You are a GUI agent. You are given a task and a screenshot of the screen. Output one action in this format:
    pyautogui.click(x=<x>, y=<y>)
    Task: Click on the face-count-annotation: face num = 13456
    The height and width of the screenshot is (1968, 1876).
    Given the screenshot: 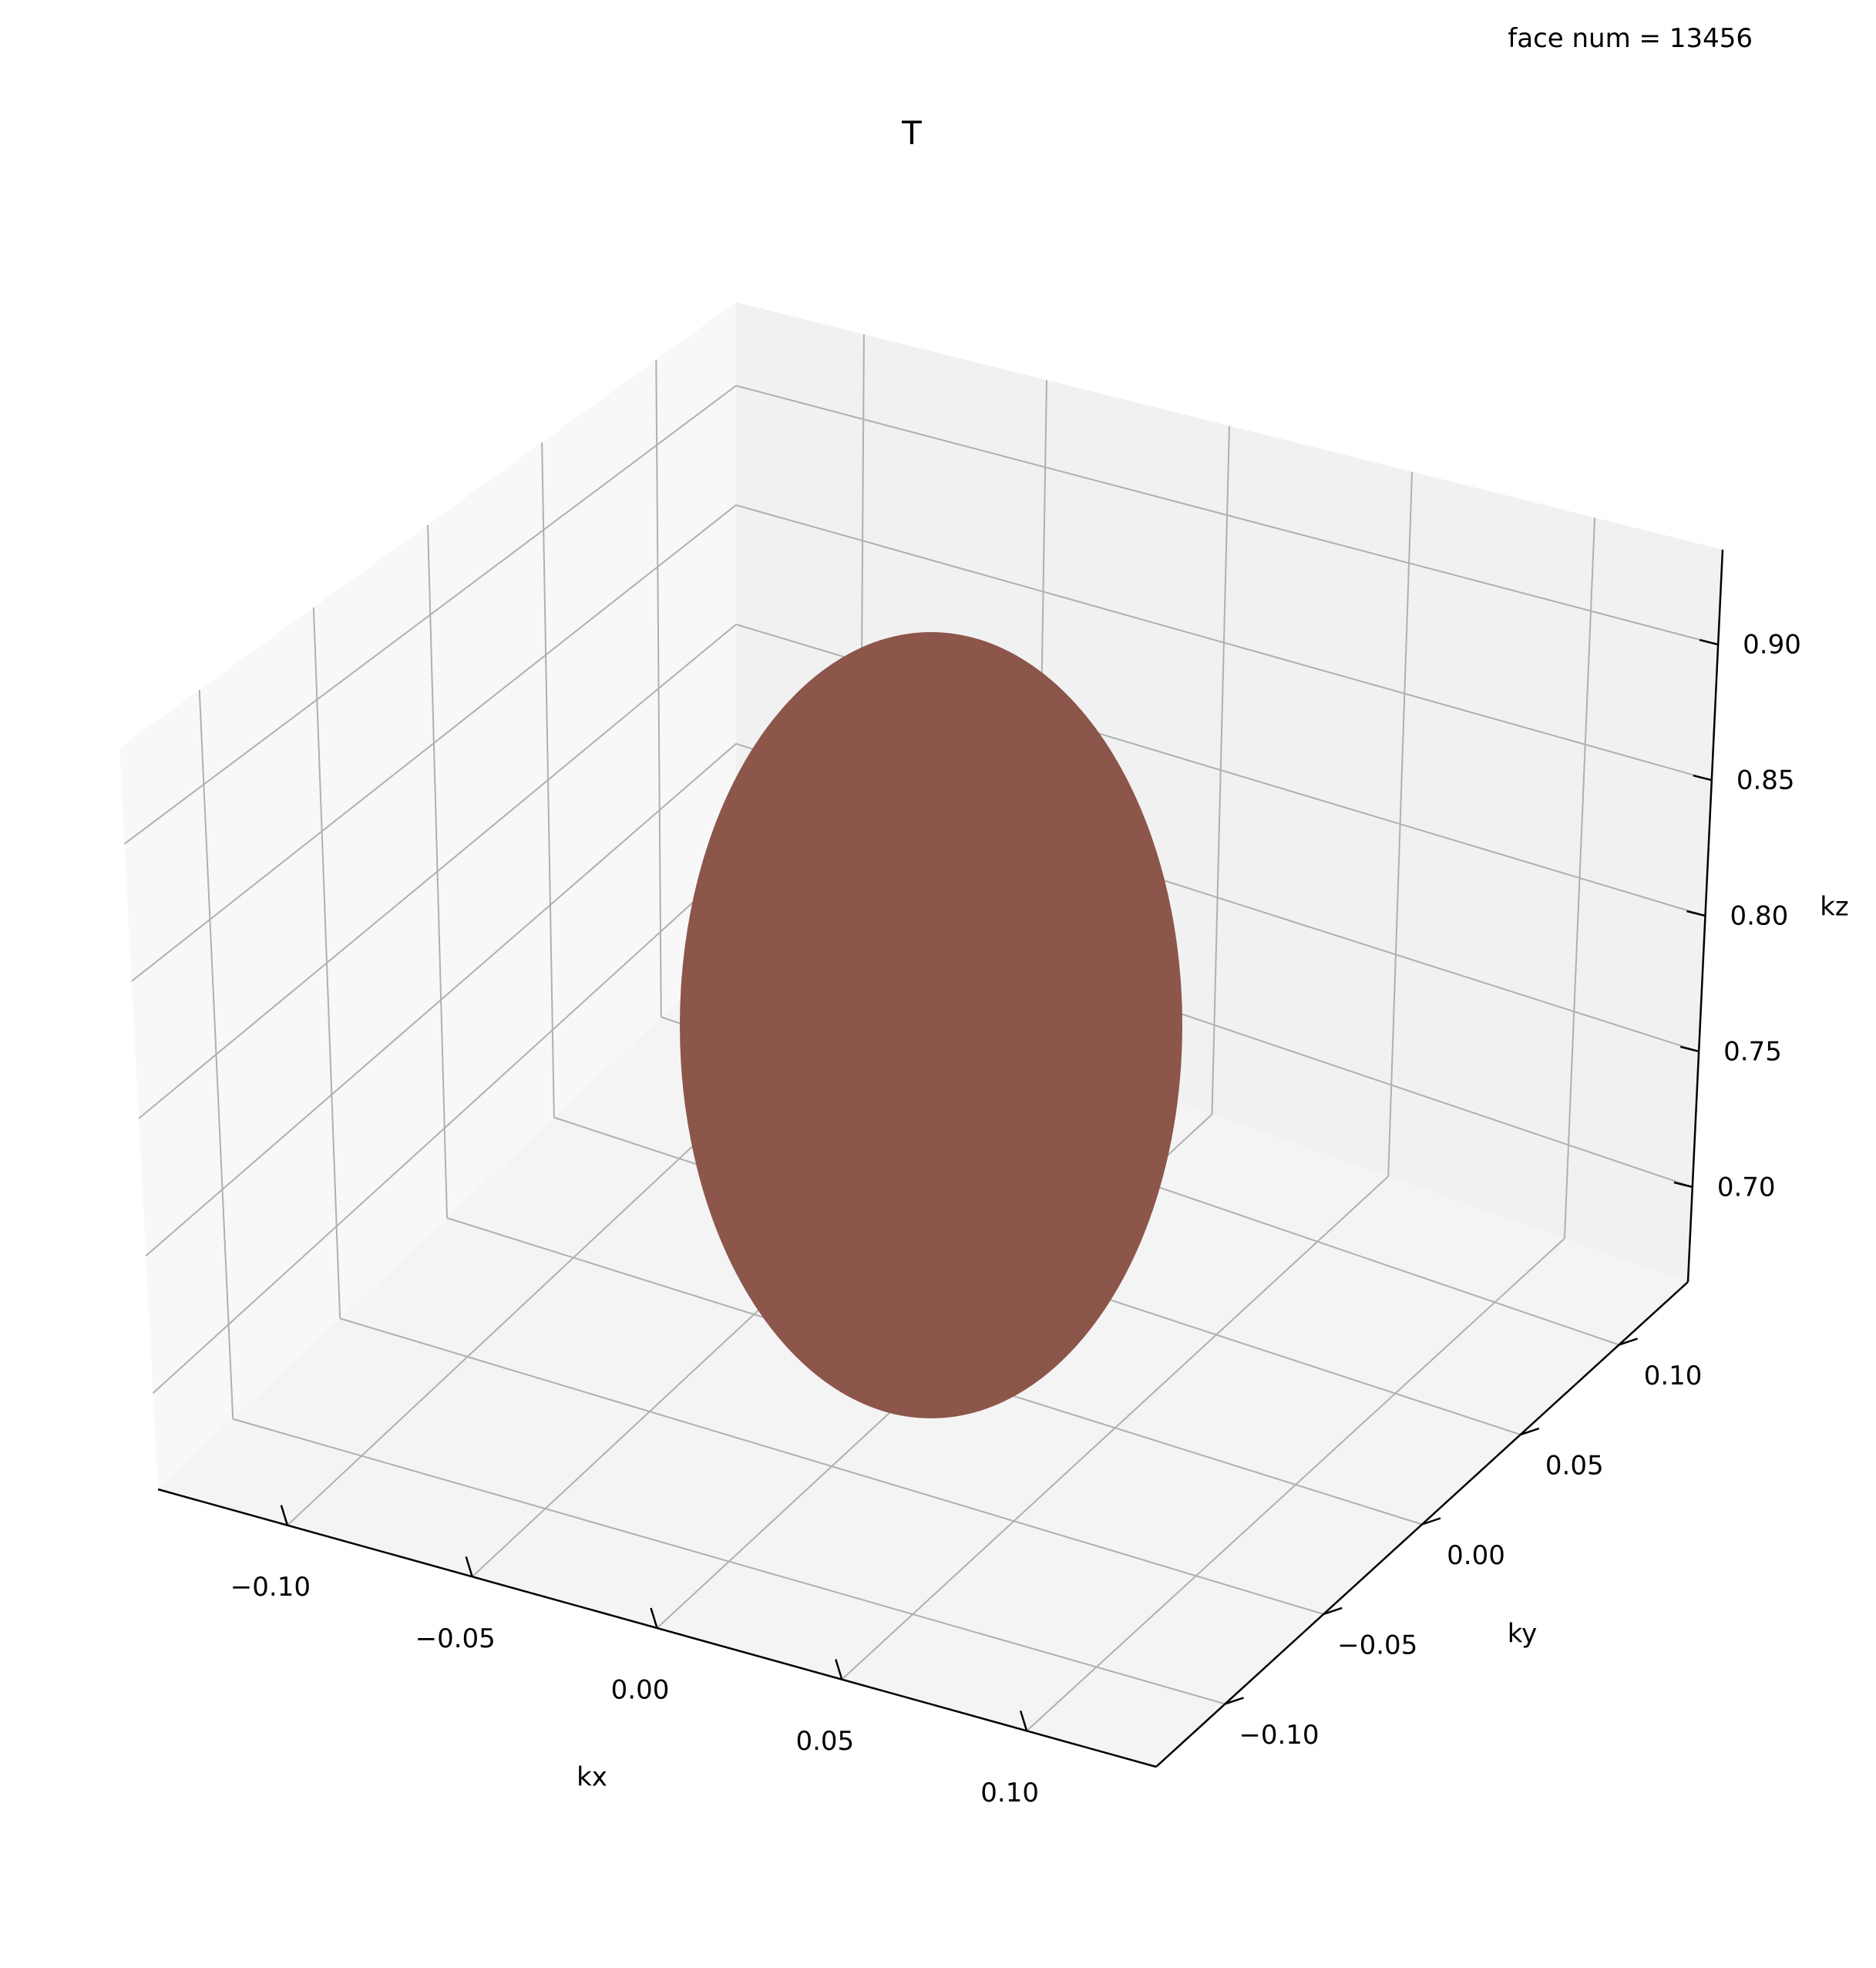 What is the action you would take?
    pyautogui.click(x=1630, y=38)
    